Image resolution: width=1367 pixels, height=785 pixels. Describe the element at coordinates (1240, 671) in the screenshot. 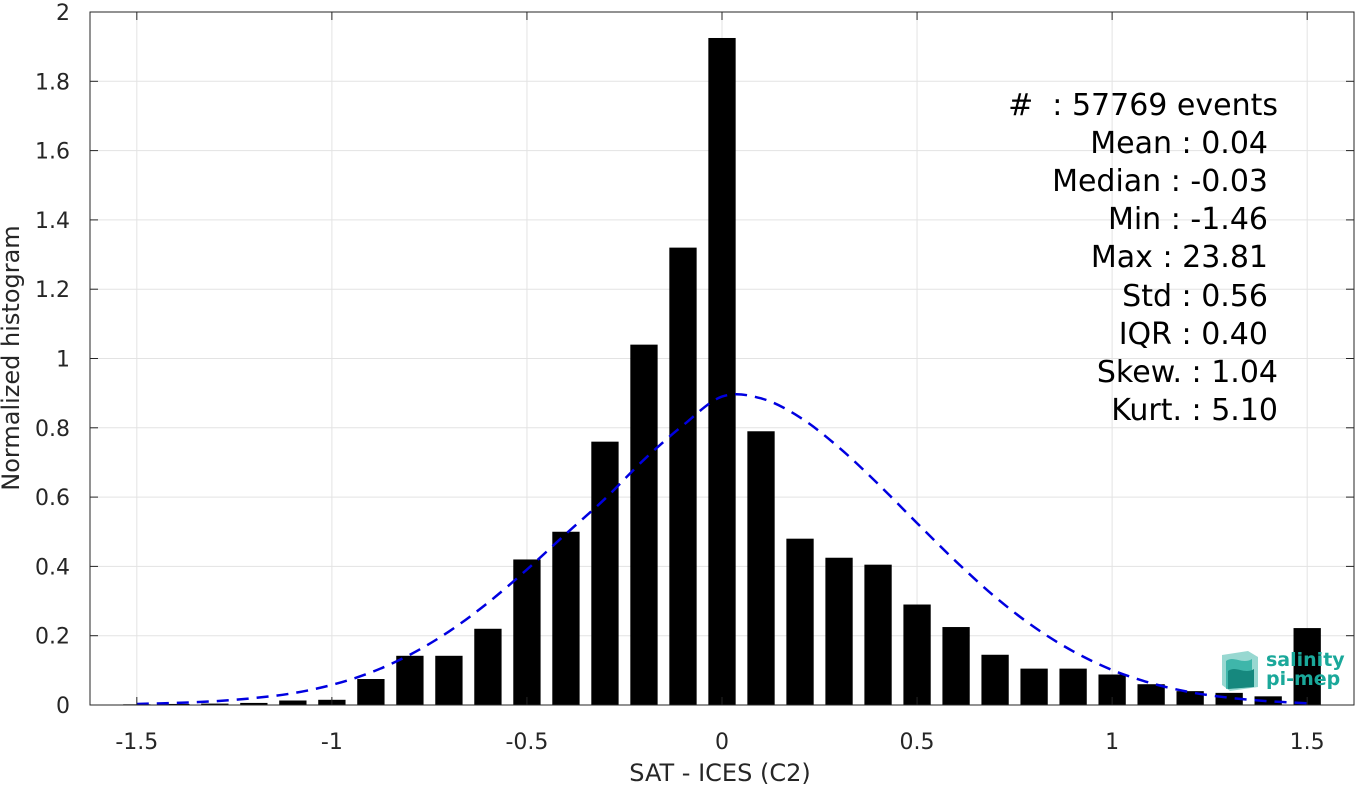

I see `wave-logo-icon` at that location.